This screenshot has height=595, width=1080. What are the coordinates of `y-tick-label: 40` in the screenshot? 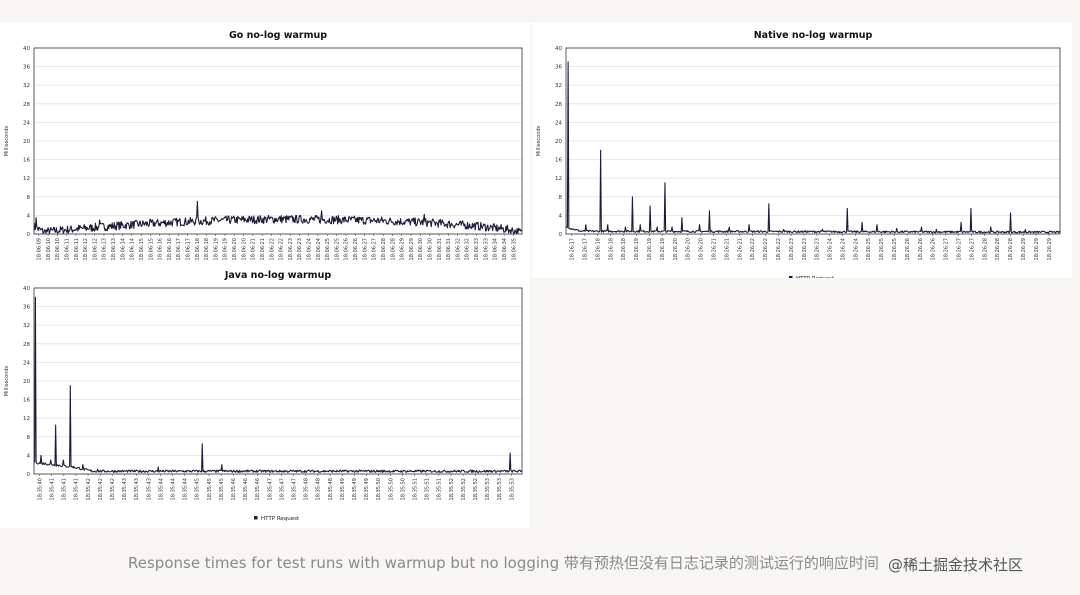 It's located at (26, 49).